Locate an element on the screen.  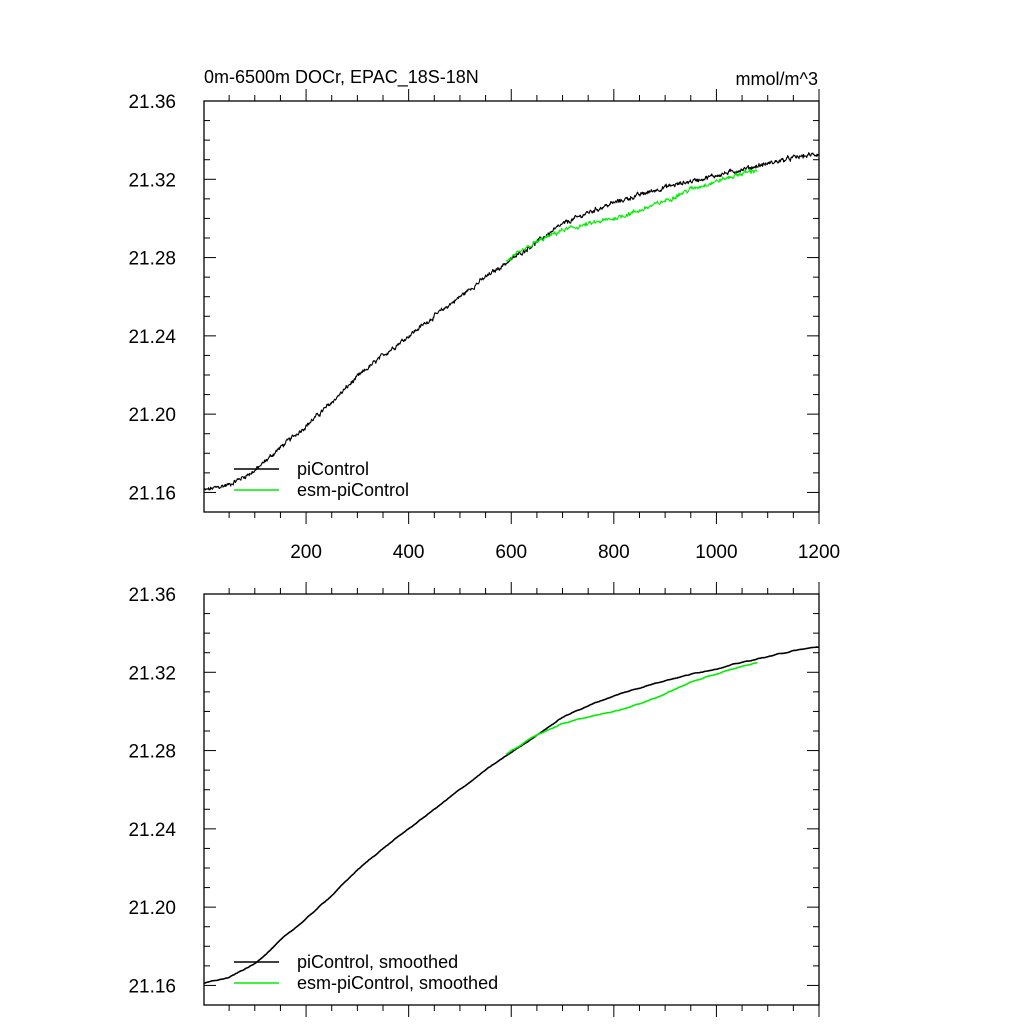
x-tick-label: 800 is located at coordinates (614, 552).